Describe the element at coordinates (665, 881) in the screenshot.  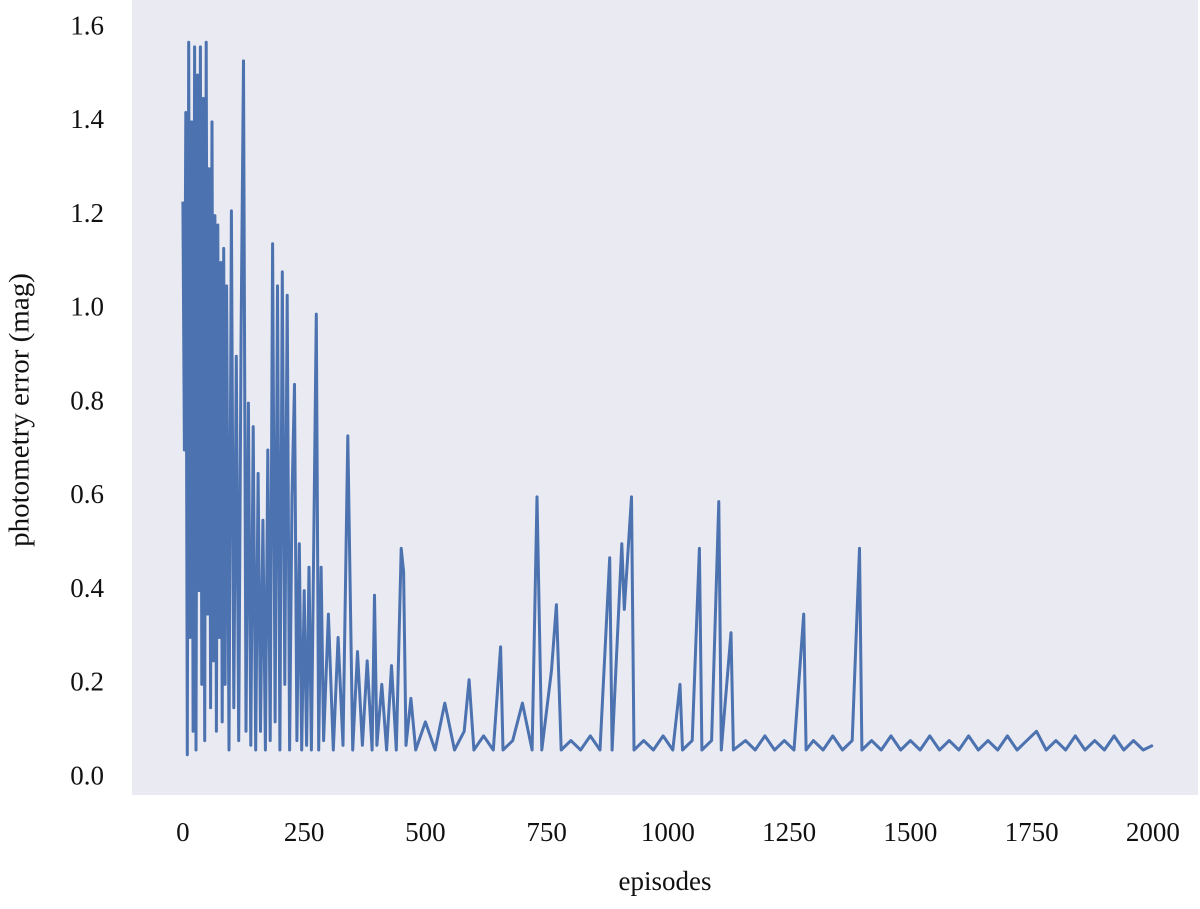
I see `x-axis-label: episodes` at that location.